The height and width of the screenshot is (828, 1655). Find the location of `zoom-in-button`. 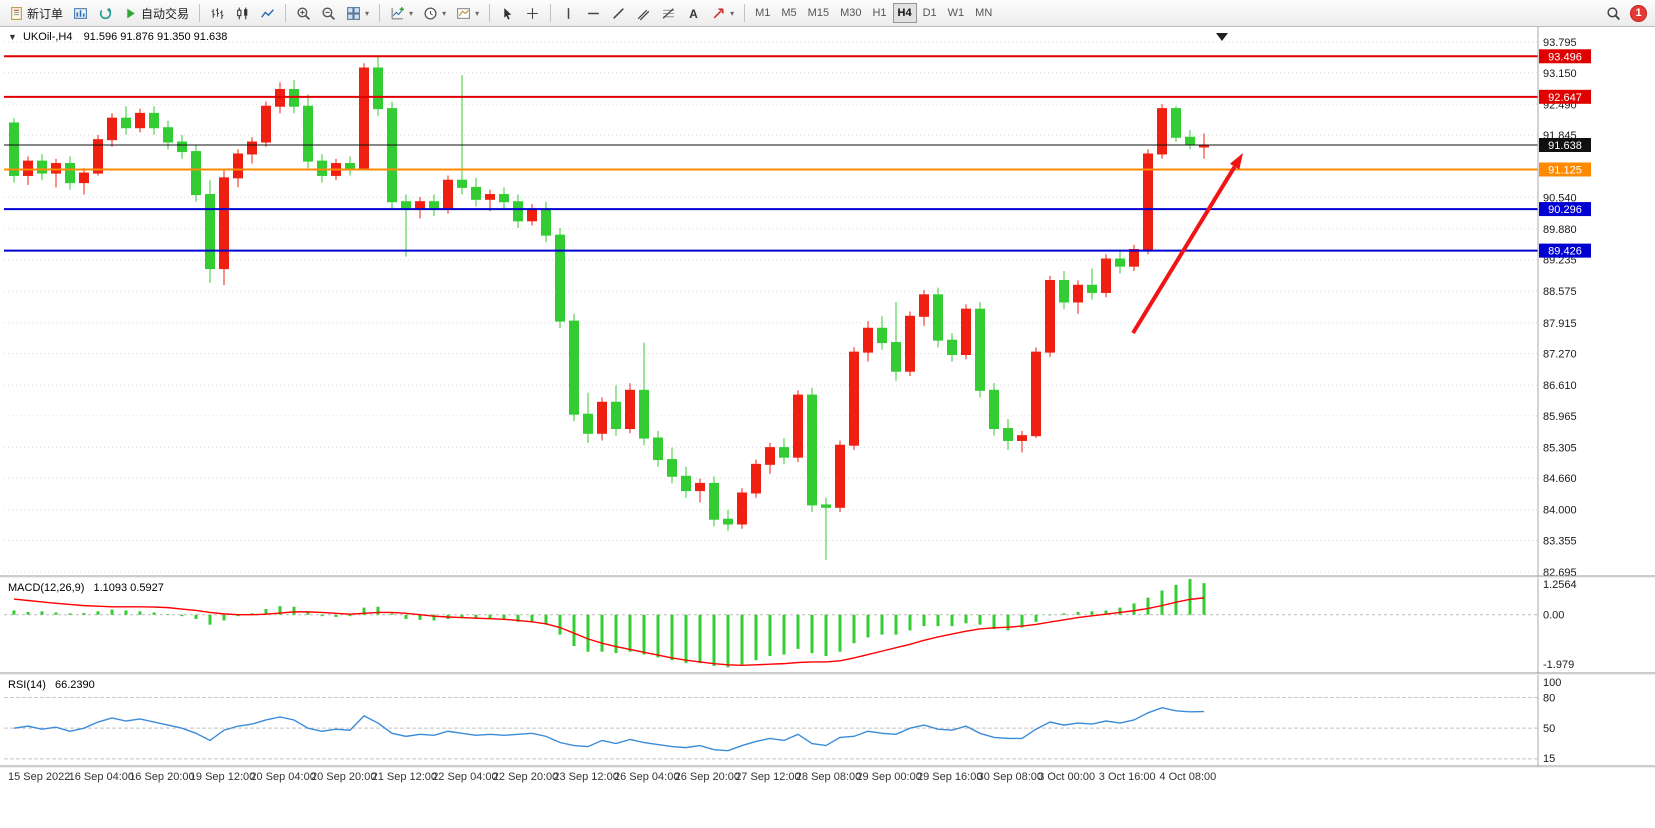

zoom-in-button is located at coordinates (303, 13).